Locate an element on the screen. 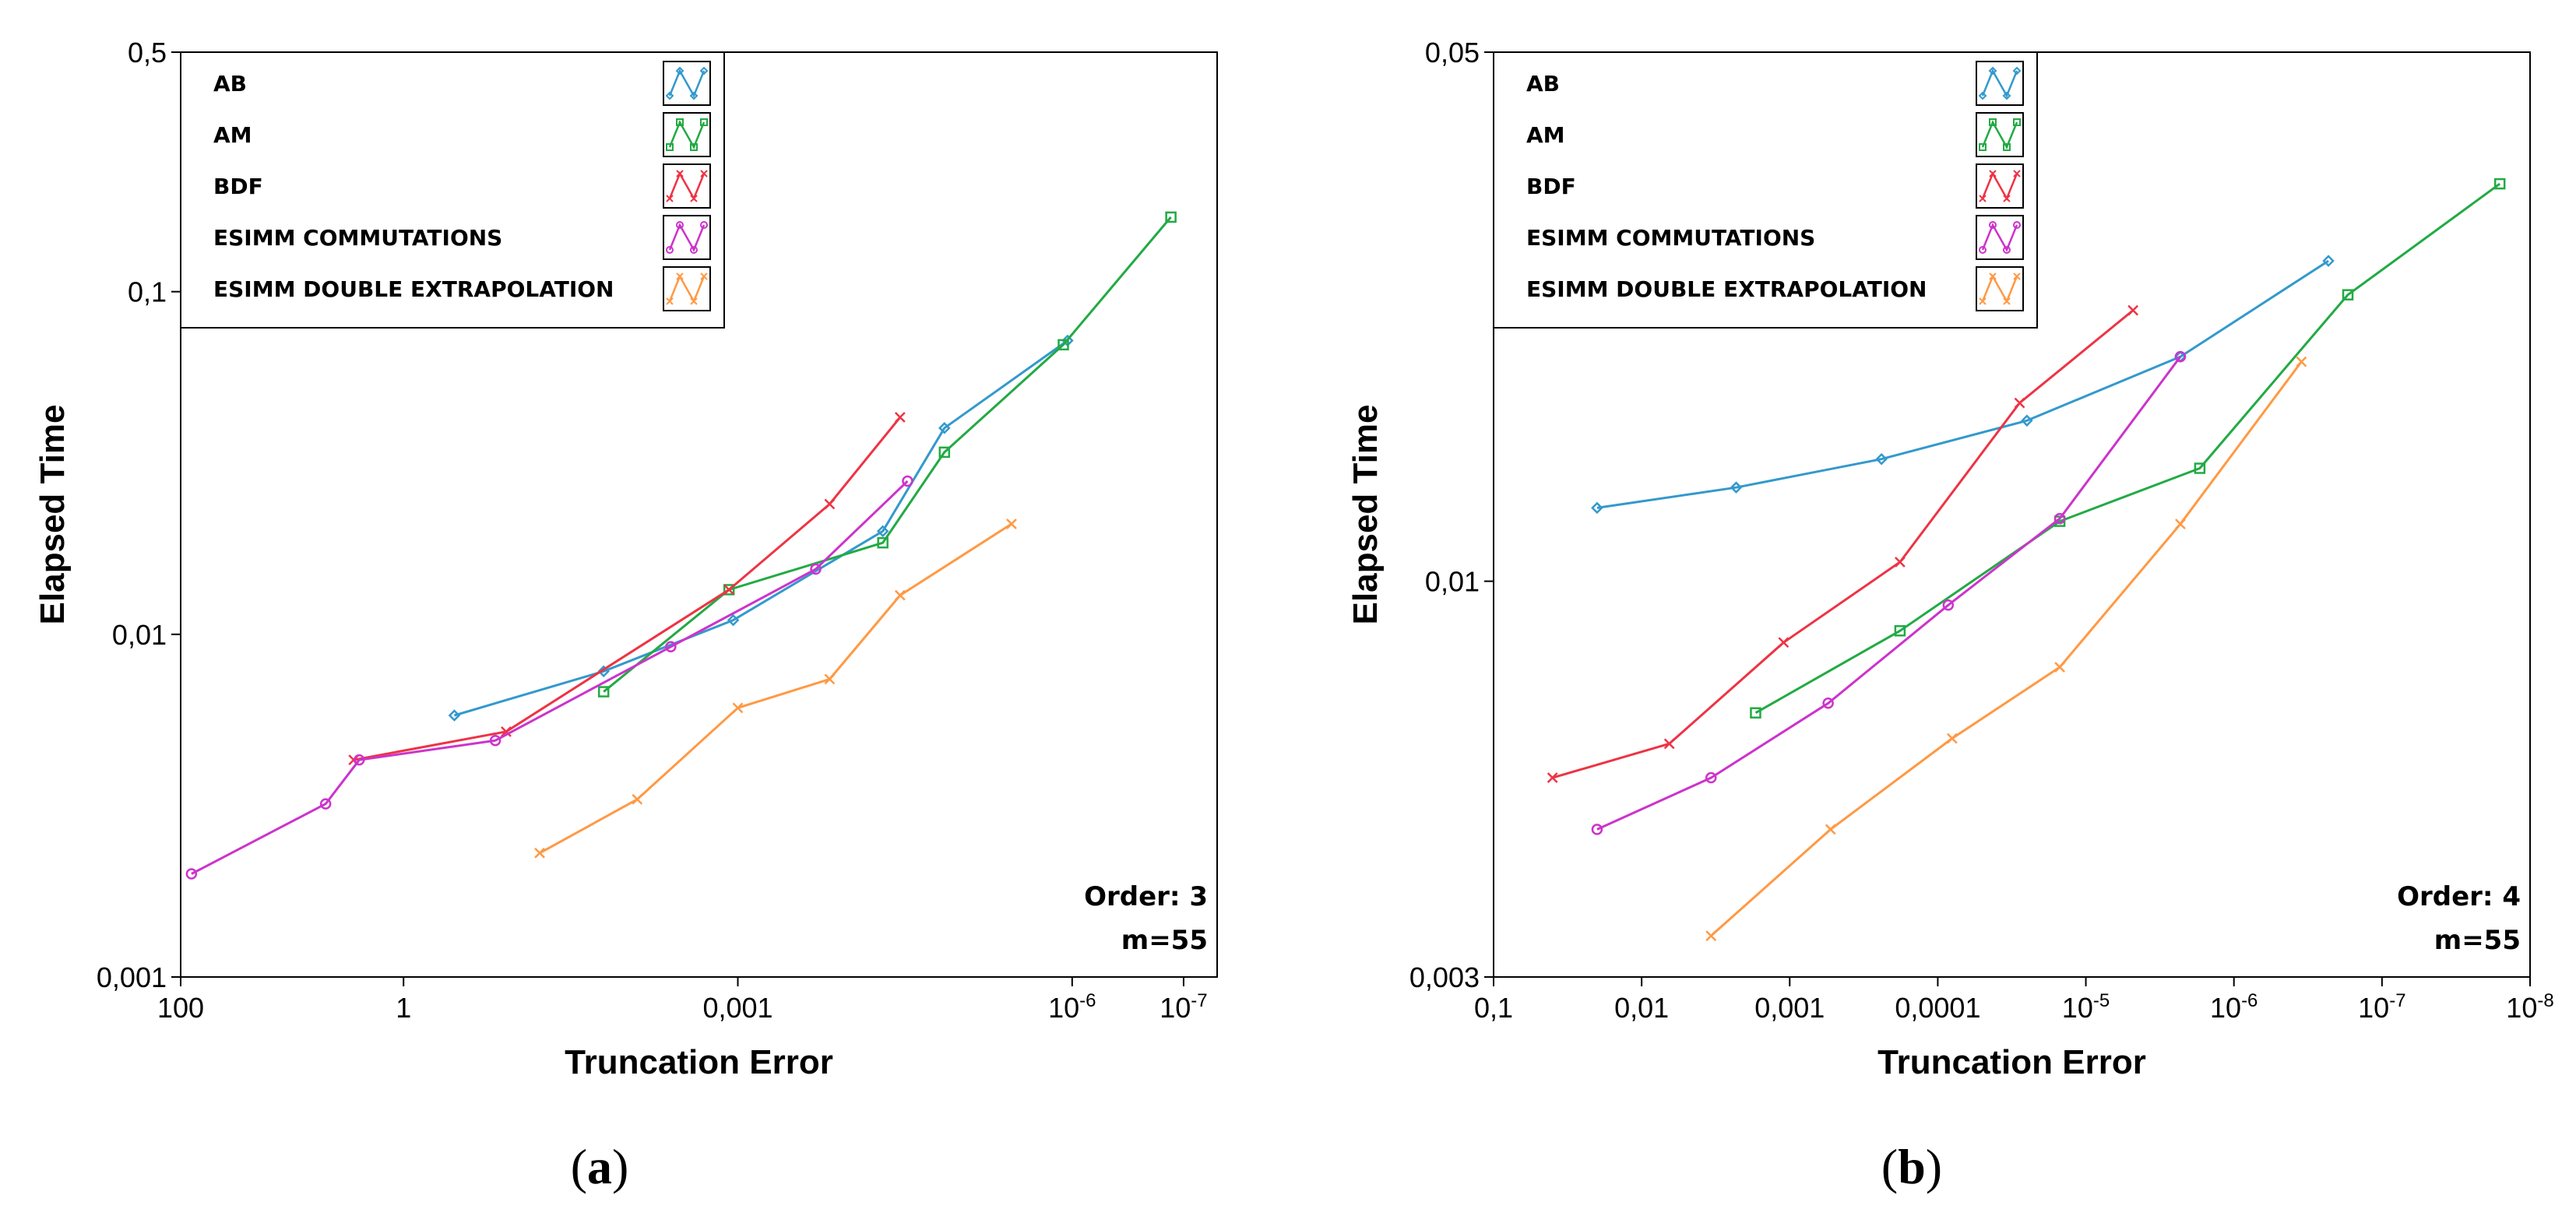 This screenshot has width=2576, height=1223. panel-caption: (a) is located at coordinates (600, 1167).